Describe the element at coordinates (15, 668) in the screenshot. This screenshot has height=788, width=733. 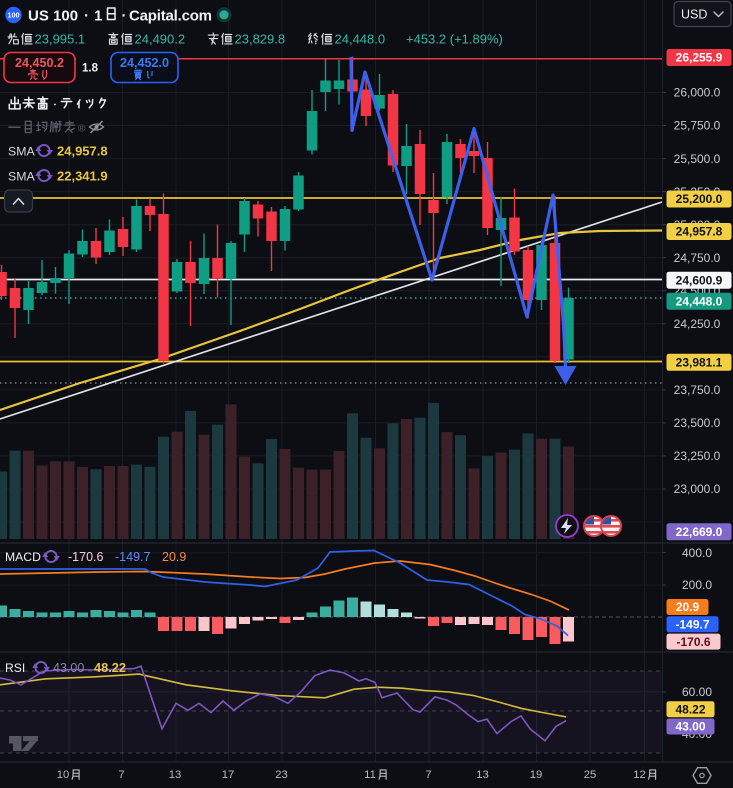
I see `svg-text: RSI` at that location.